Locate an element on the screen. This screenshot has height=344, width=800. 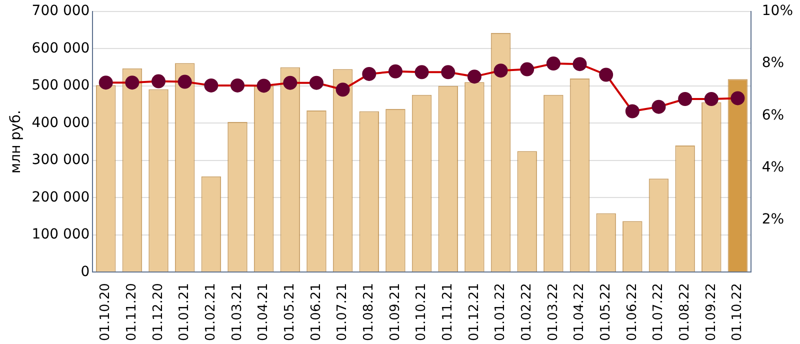
x-tick-label: 01.01.21 is located at coordinates (184, 312).